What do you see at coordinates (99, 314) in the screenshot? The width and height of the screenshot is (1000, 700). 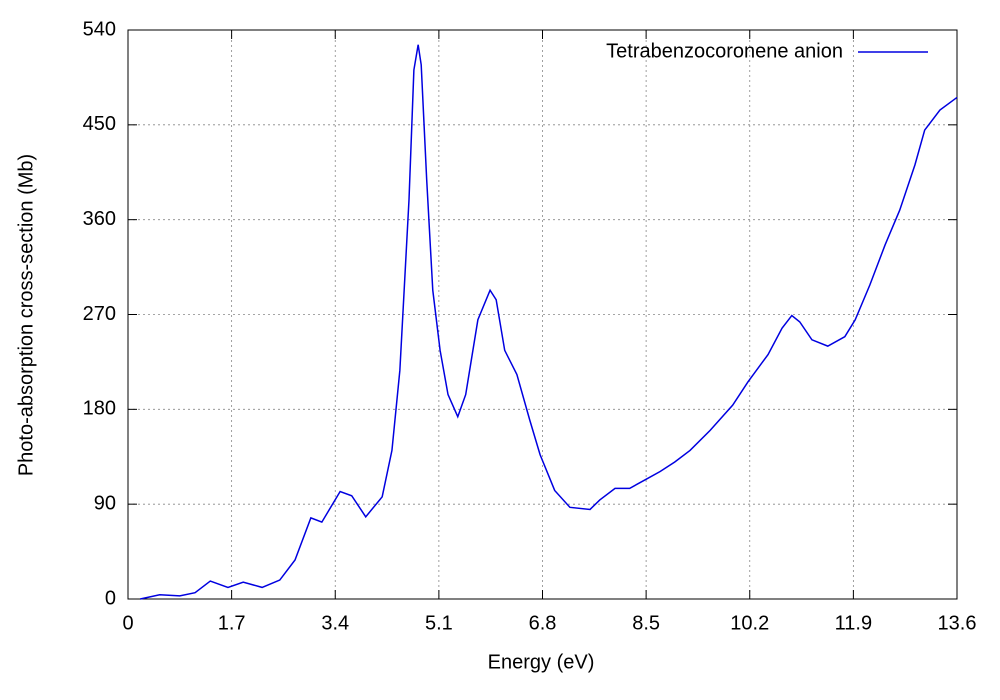 I see `y-tick-label: 270` at bounding box center [99, 314].